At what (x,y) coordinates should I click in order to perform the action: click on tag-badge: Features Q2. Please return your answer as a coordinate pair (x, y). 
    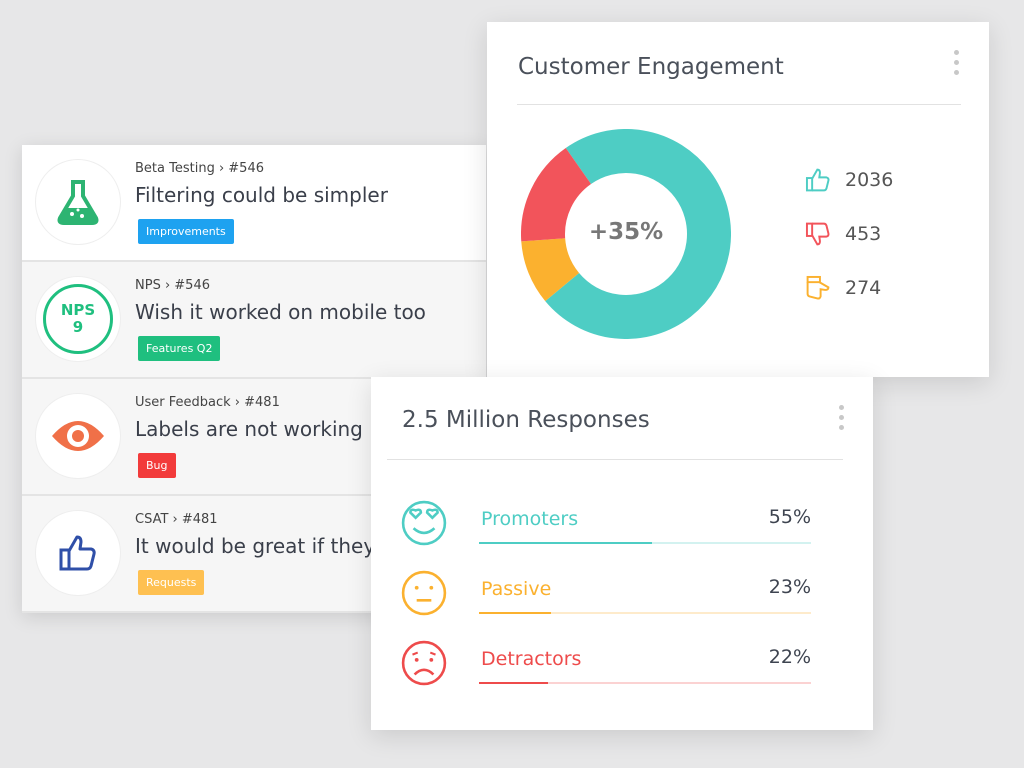
    Looking at the image, I should click on (179, 348).